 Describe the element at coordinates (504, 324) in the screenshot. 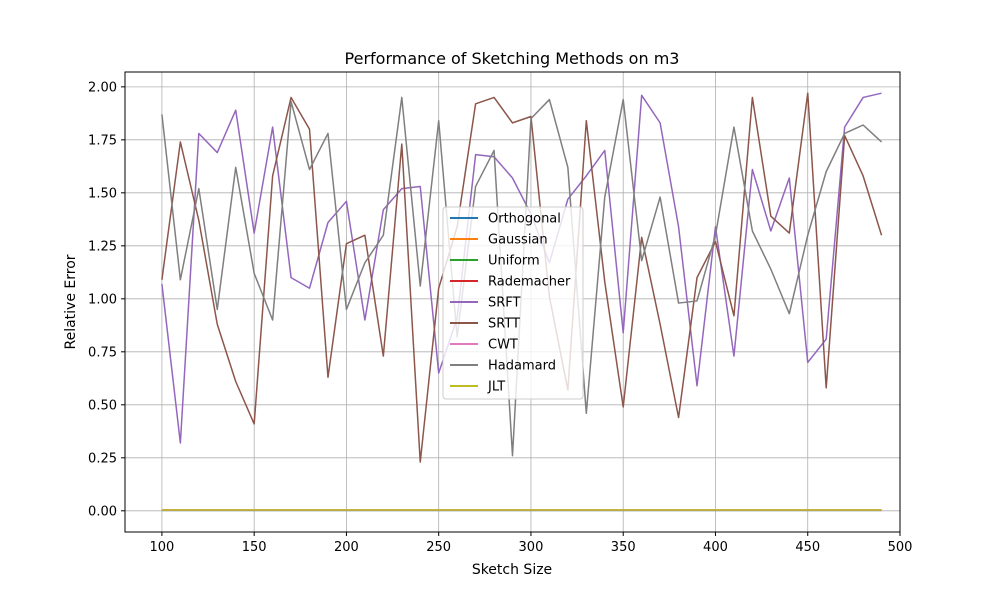

I see `legend-label-srtt: SRTT` at that location.